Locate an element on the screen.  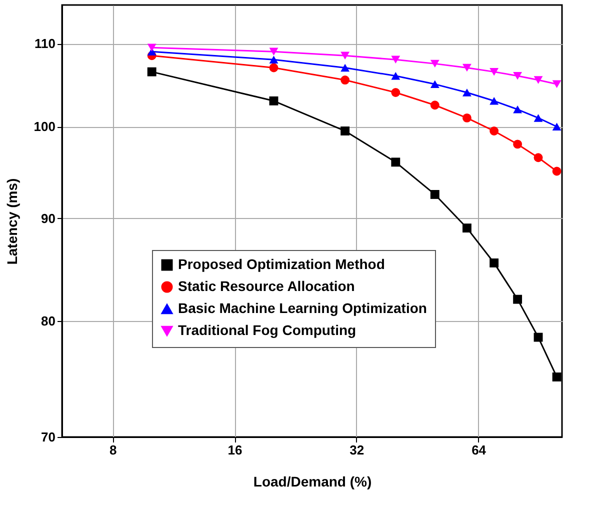
legend-label: Proposed Optimization Method is located at coordinates (281, 264).